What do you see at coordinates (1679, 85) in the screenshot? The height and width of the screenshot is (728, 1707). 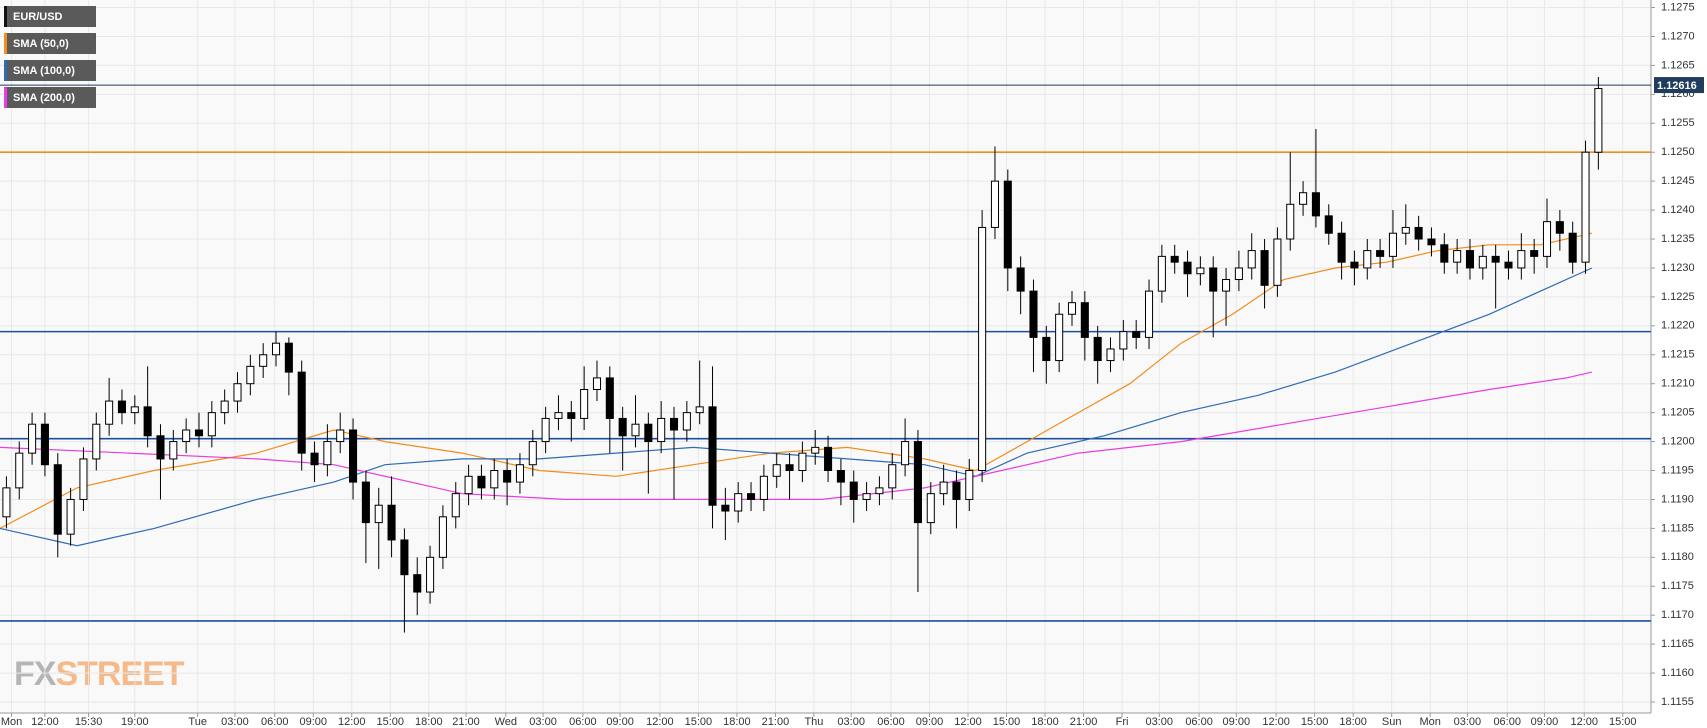 I see `price-tag` at bounding box center [1679, 85].